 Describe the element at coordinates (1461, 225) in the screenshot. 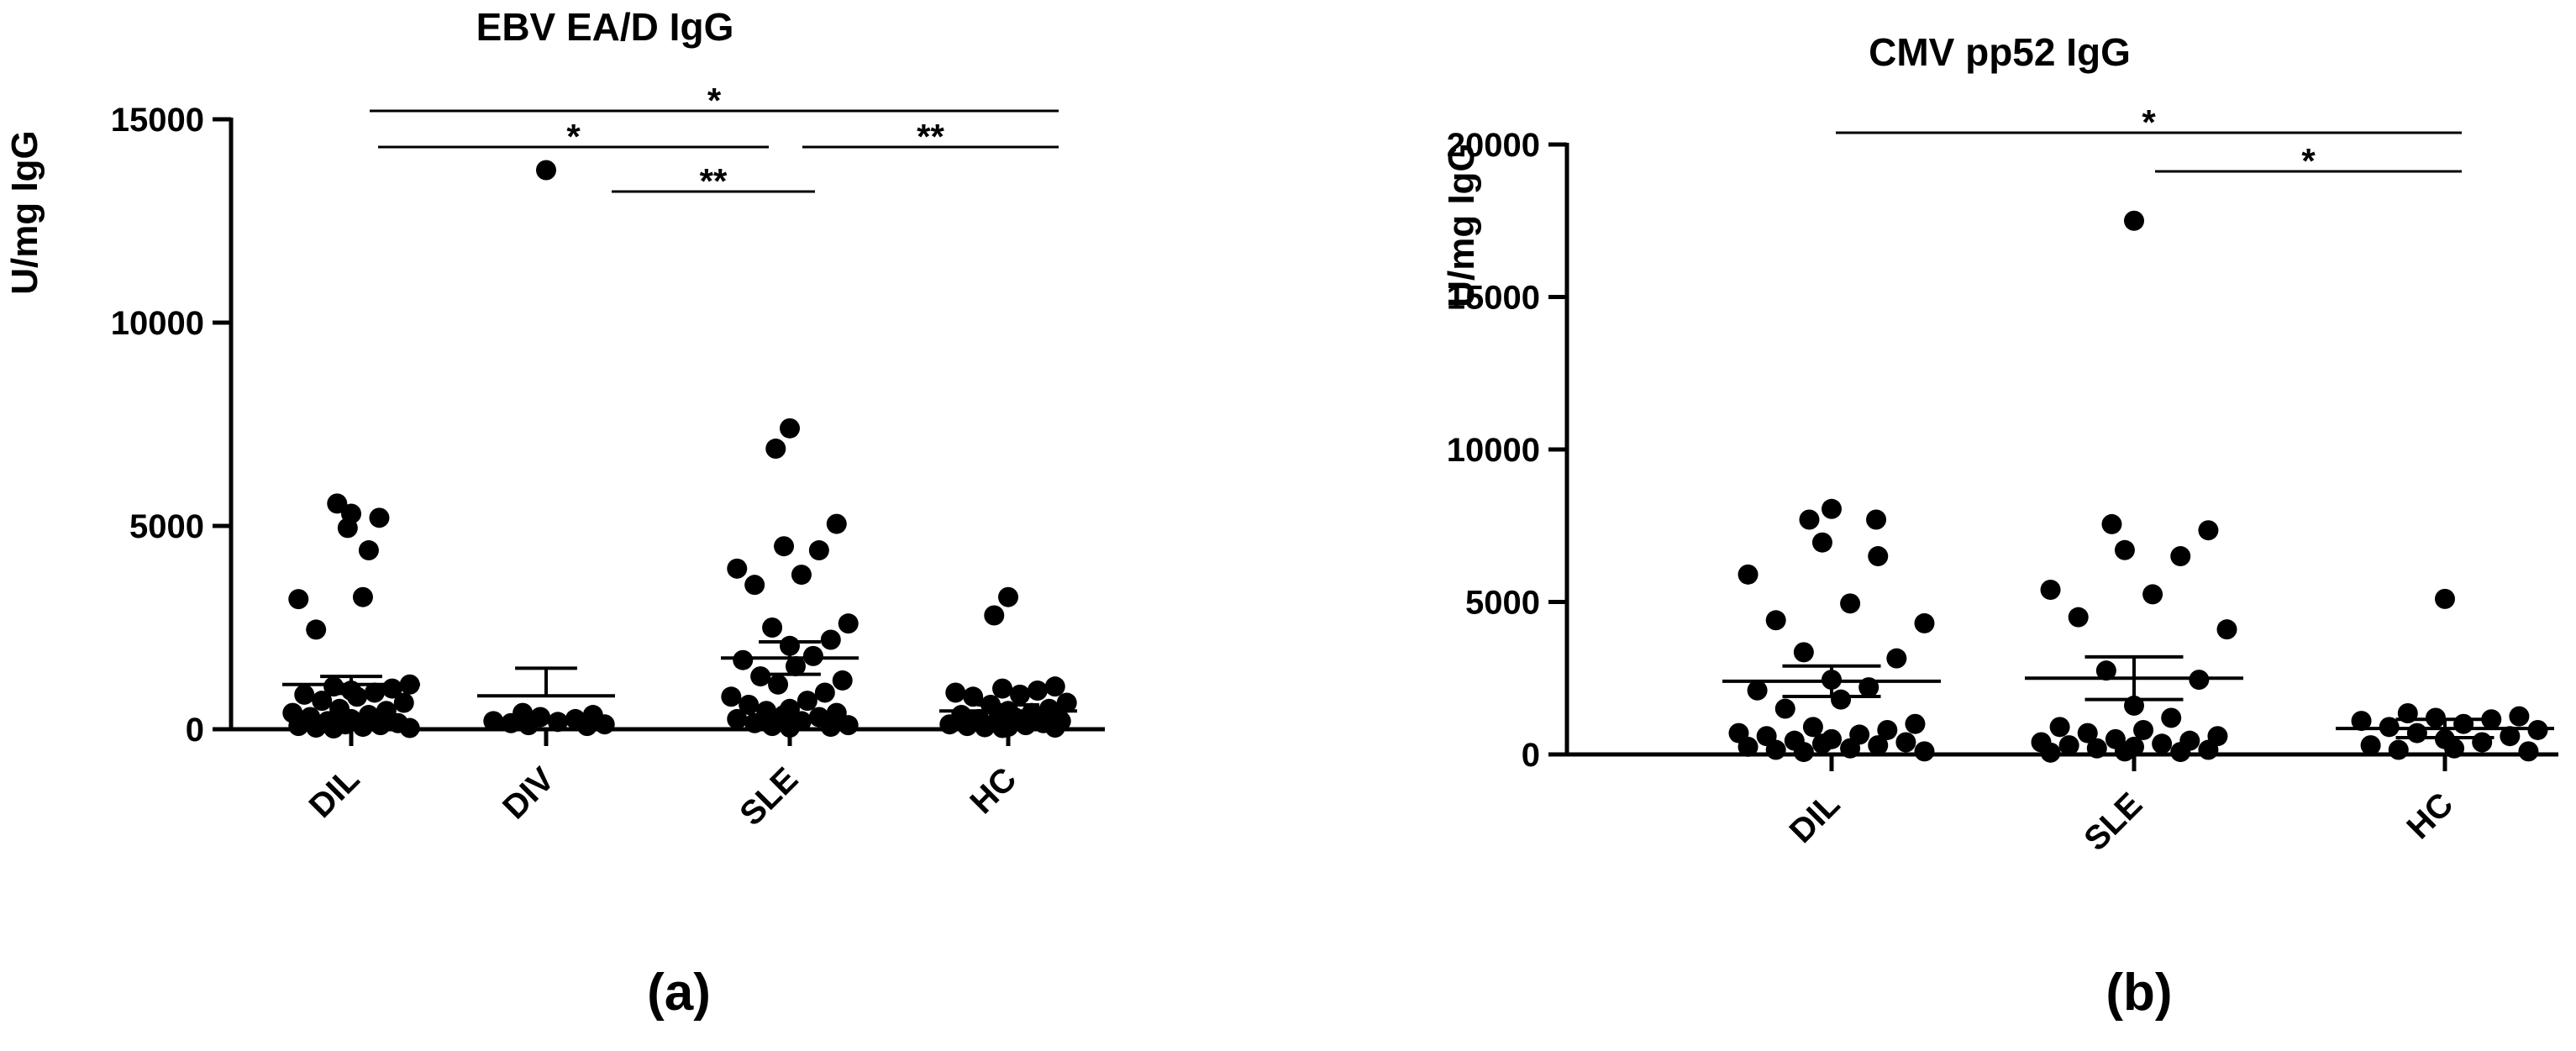

I see `panel-b-ylabel: U/mg IgG` at that location.